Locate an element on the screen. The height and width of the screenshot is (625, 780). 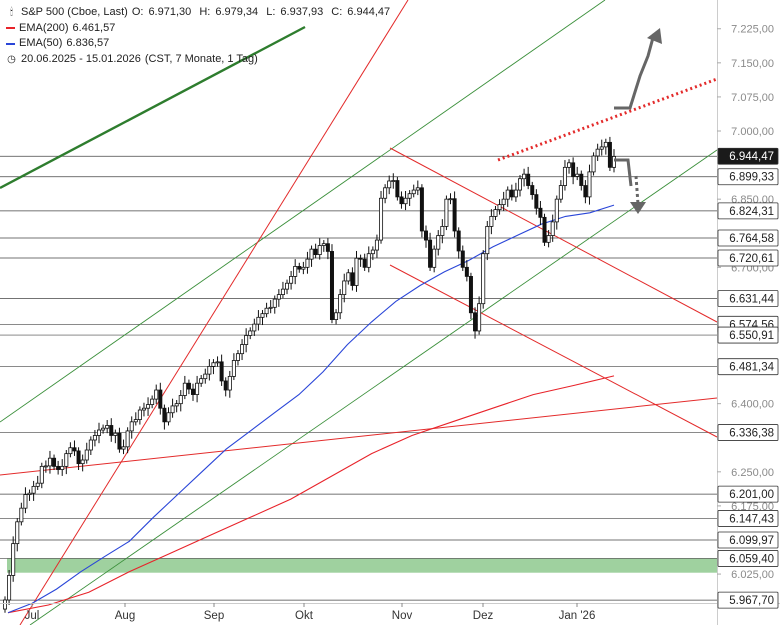
trendline-red-flat is located at coordinates (359, 436).